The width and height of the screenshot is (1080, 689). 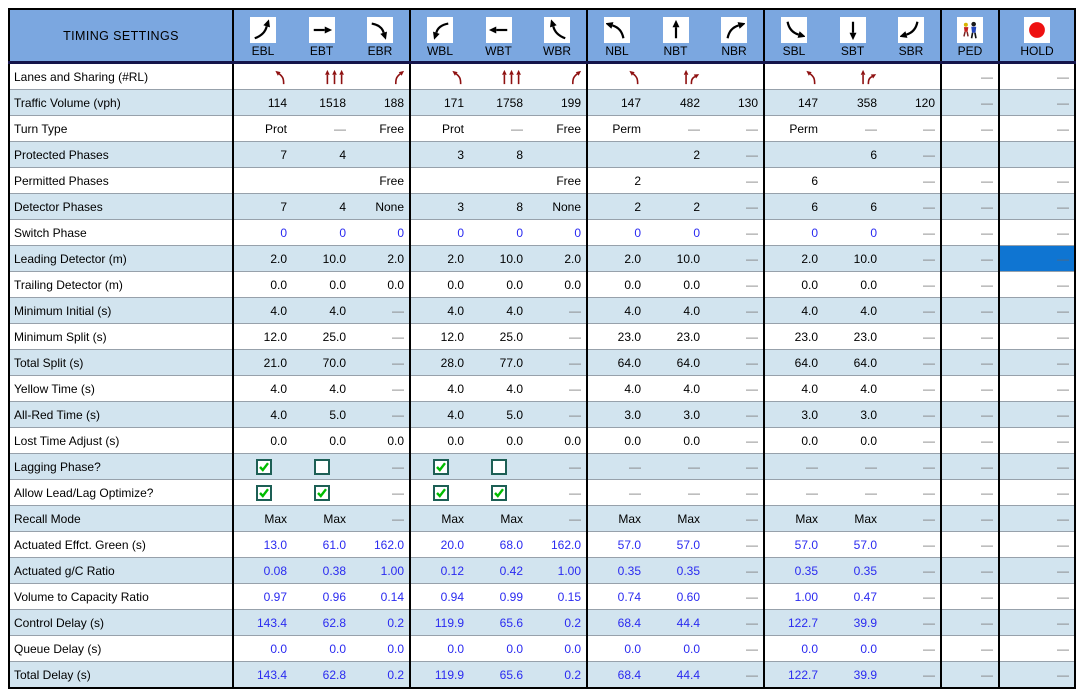 I want to click on checkbox-checked, so click(x=322, y=492).